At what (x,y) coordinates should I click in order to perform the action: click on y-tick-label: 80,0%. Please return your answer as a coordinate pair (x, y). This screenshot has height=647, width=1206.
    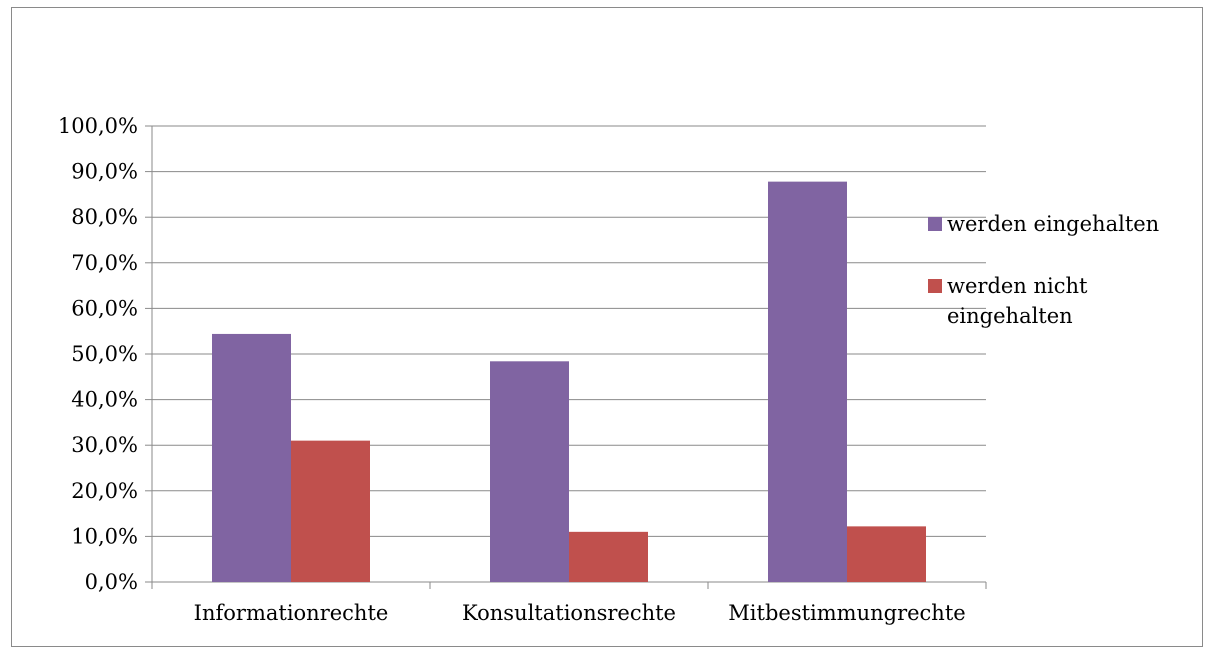
    Looking at the image, I should click on (104, 217).